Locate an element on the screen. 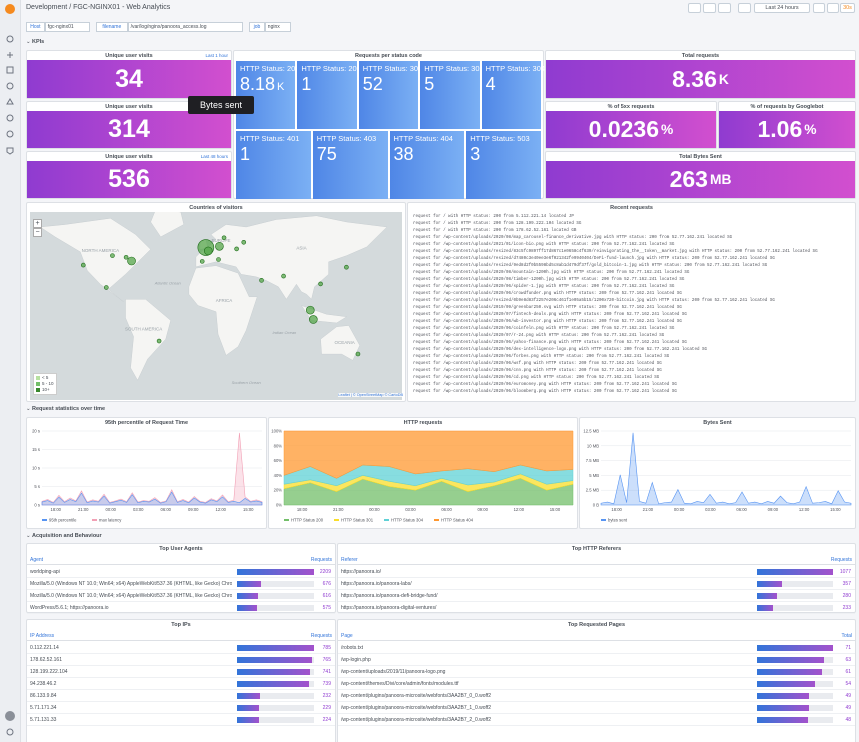 This screenshot has height=742, width=859. legend-label: HTTP Status 200 is located at coordinates (307, 520).